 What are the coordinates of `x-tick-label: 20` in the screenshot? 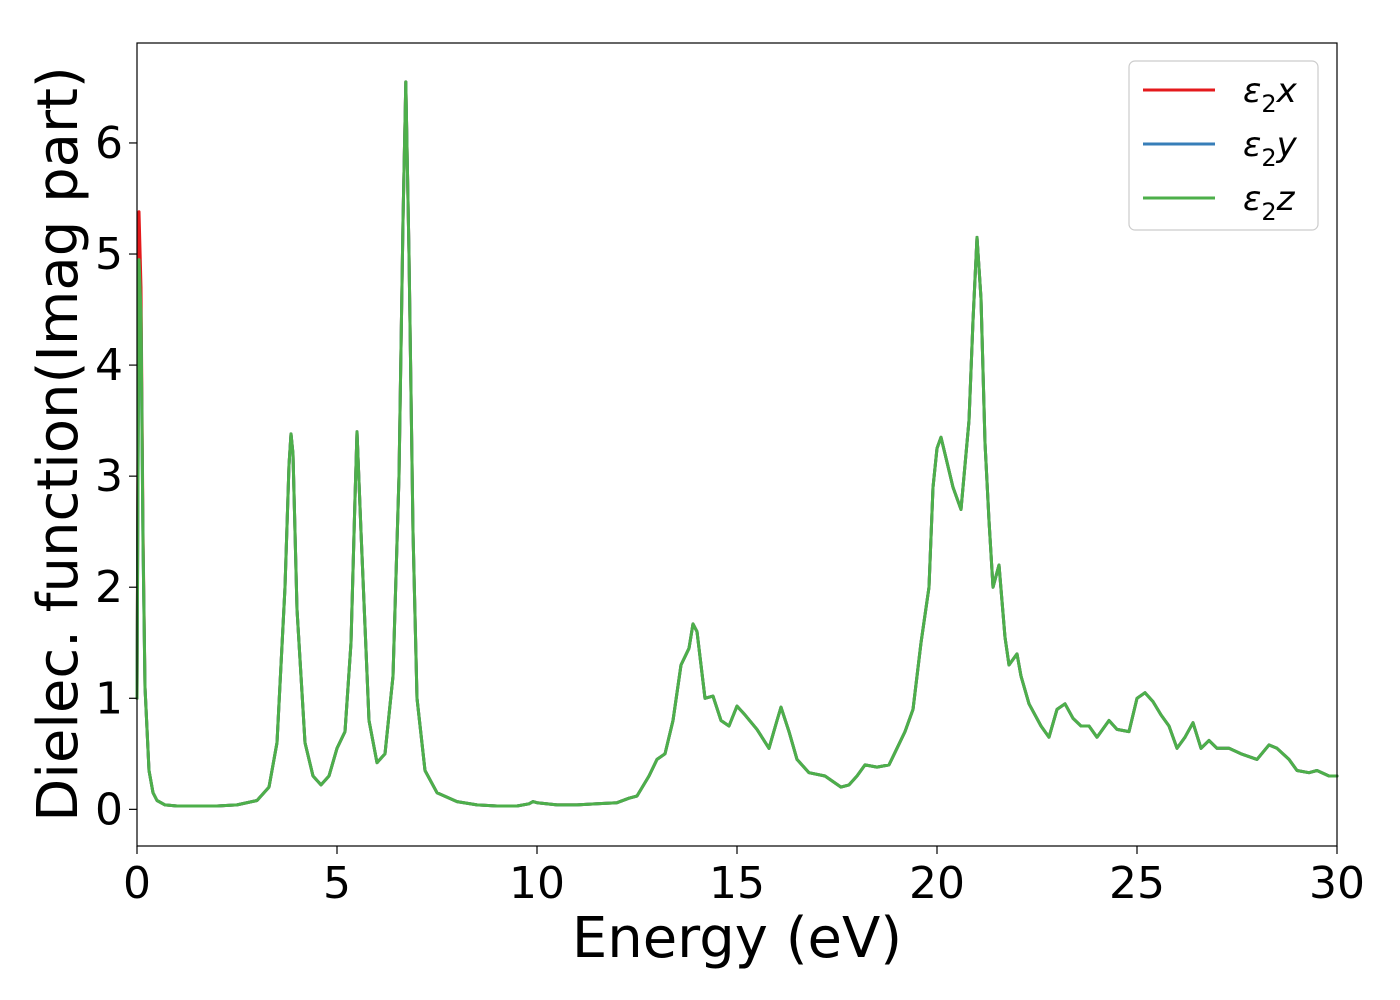 It's located at (937, 883).